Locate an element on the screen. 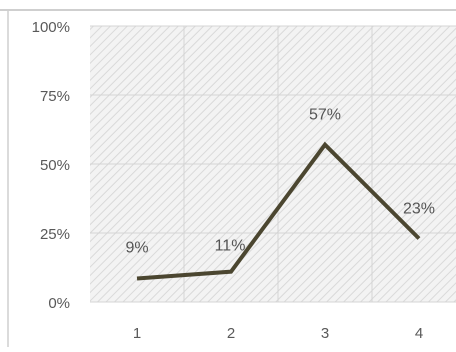 Image resolution: width=456 pixels, height=352 pixels. y-tick-label: 50% is located at coordinates (55, 165).